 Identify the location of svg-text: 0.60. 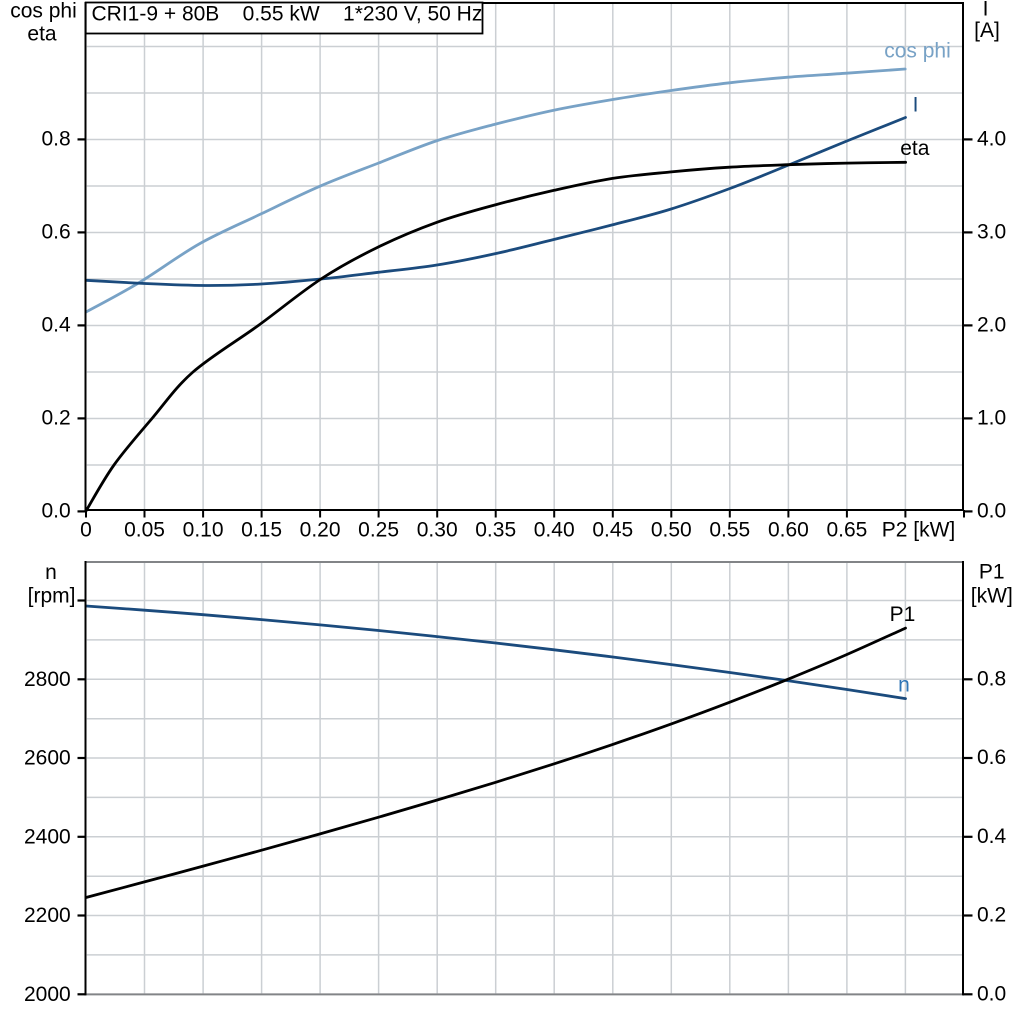
(788, 530).